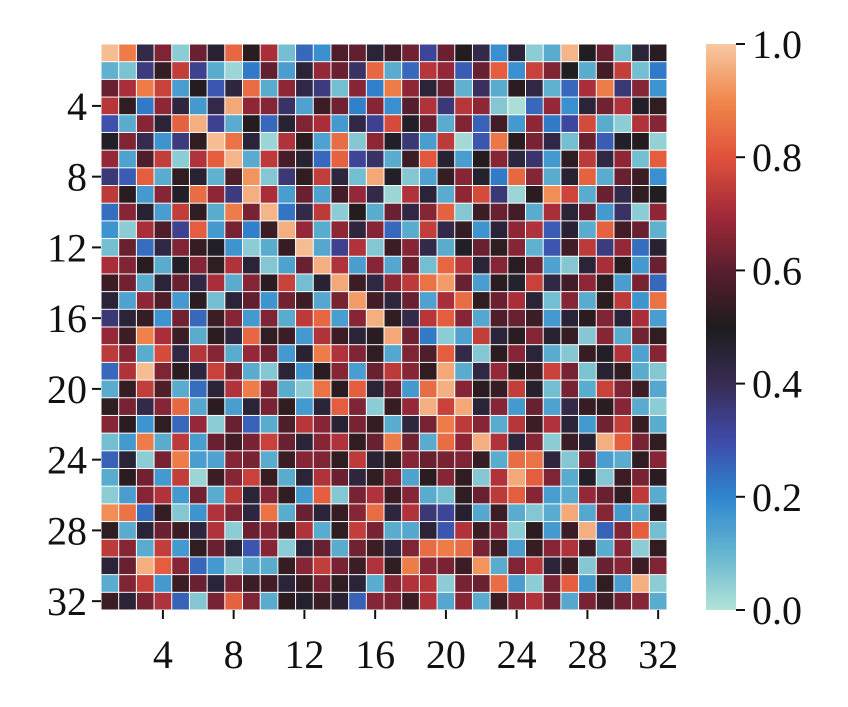 Image resolution: width=848 pixels, height=707 pixels. What do you see at coordinates (340, 70) in the screenshot?
I see `heatmap-cell-r2-c14` at bounding box center [340, 70].